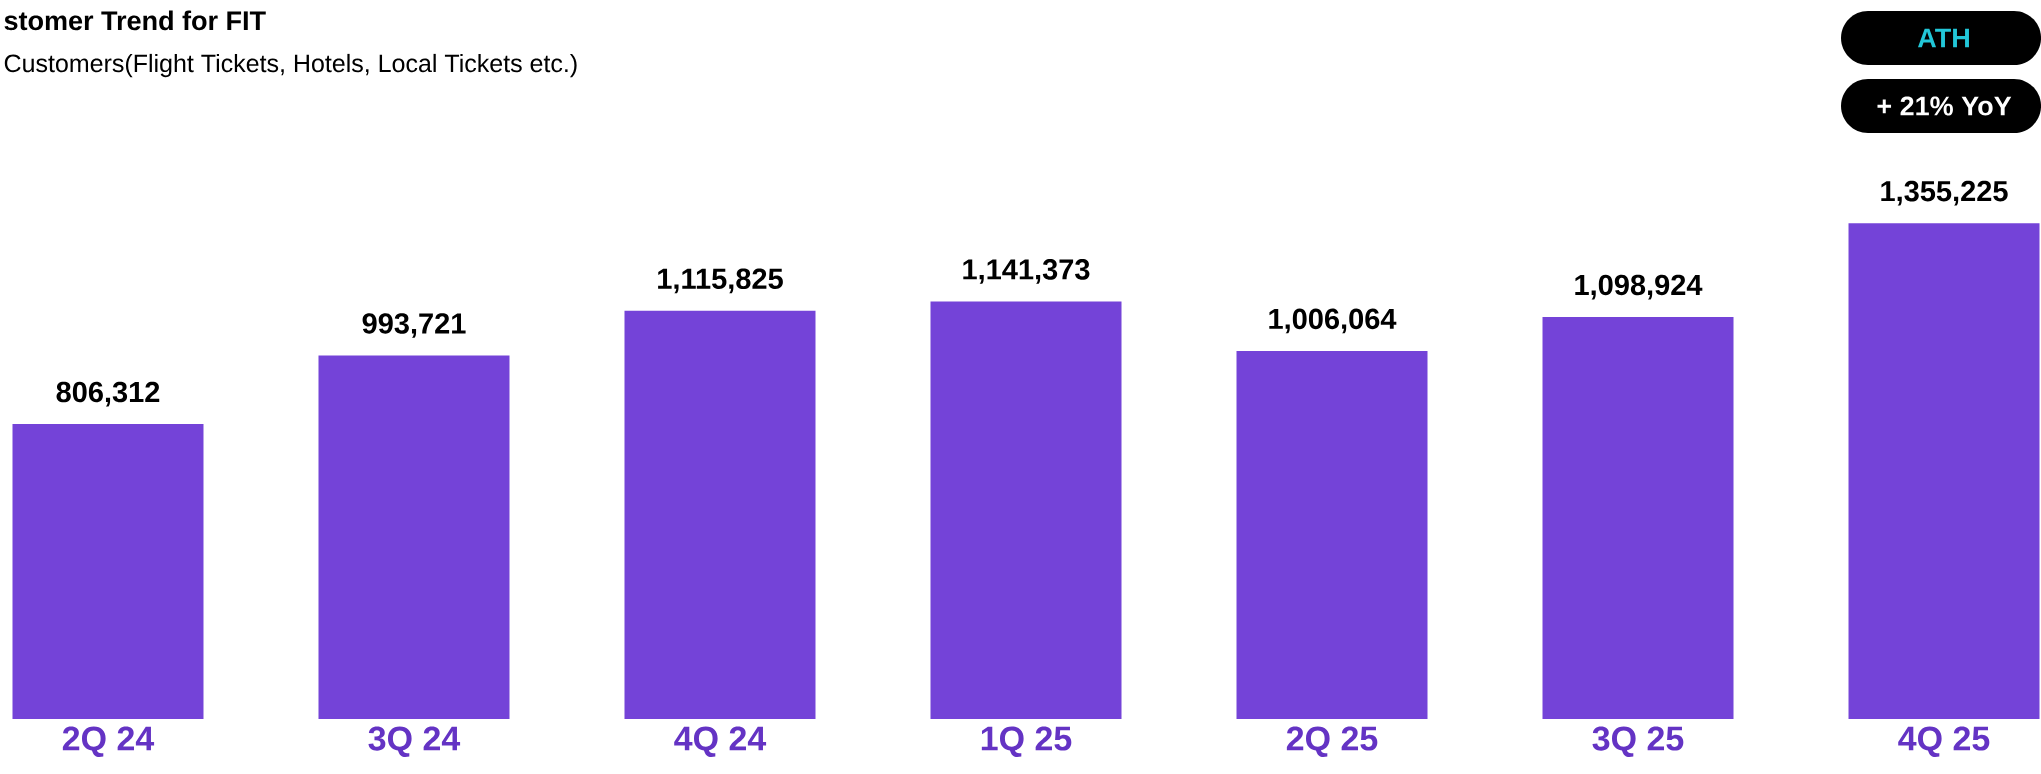  Describe the element at coordinates (1026, 271) in the screenshot. I see `data-label: 1,141,373` at that location.